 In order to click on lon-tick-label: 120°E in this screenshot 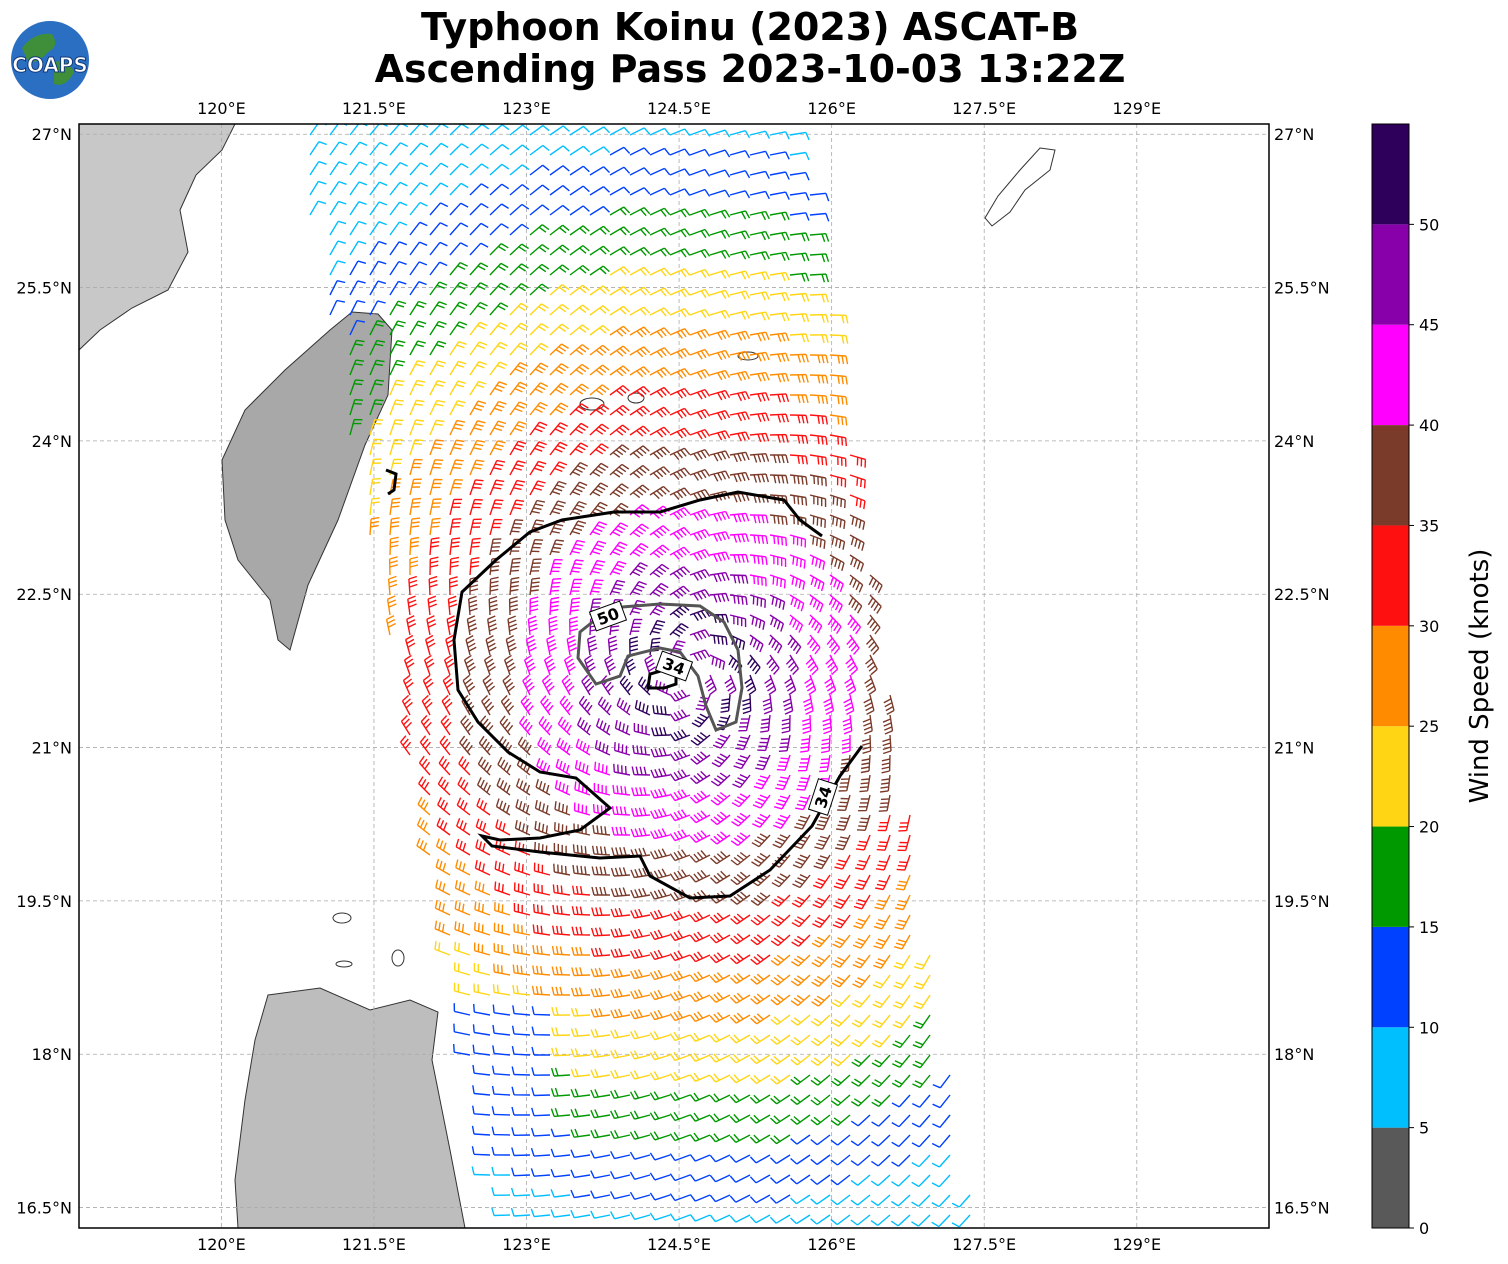, I will do `click(221, 1244)`.